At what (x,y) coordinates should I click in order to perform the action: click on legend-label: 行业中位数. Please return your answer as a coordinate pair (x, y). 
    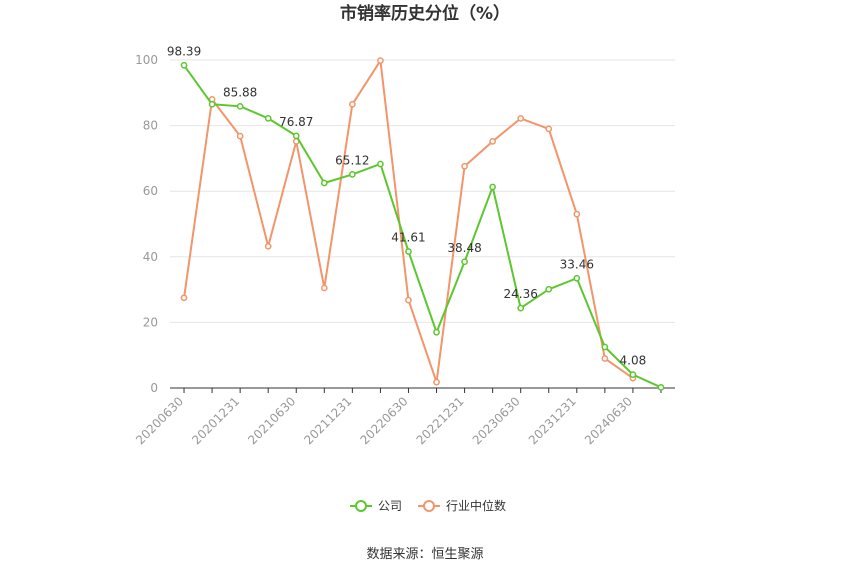
    Looking at the image, I should click on (476, 505).